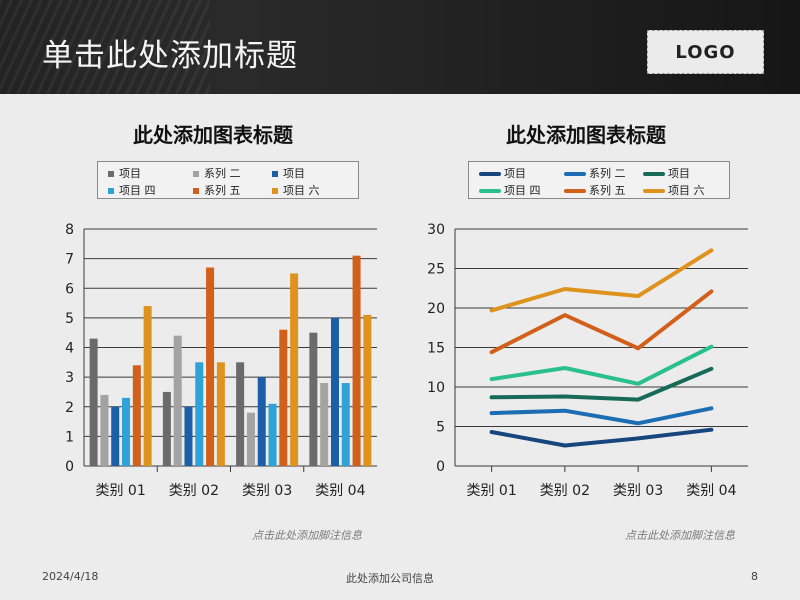 This screenshot has width=800, height=600. I want to click on bar-chart-legend-item: 项目 四, so click(132, 190).